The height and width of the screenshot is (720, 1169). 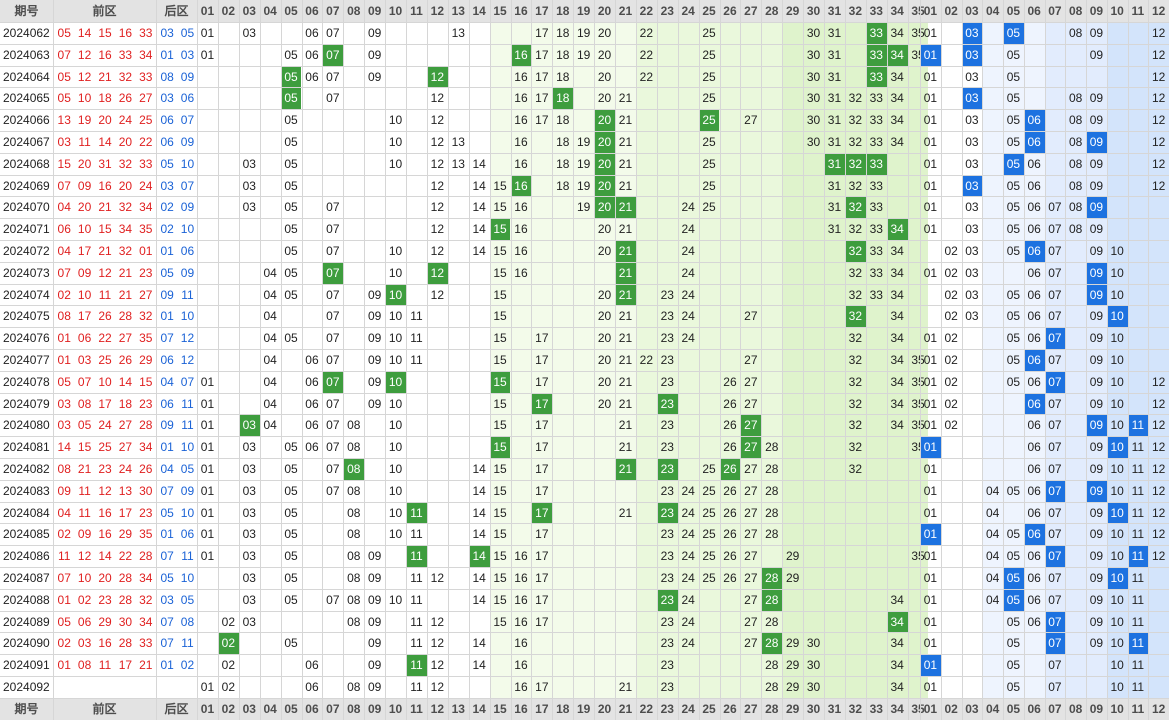 I want to click on header-front-col: 07, so click(x=333, y=11).